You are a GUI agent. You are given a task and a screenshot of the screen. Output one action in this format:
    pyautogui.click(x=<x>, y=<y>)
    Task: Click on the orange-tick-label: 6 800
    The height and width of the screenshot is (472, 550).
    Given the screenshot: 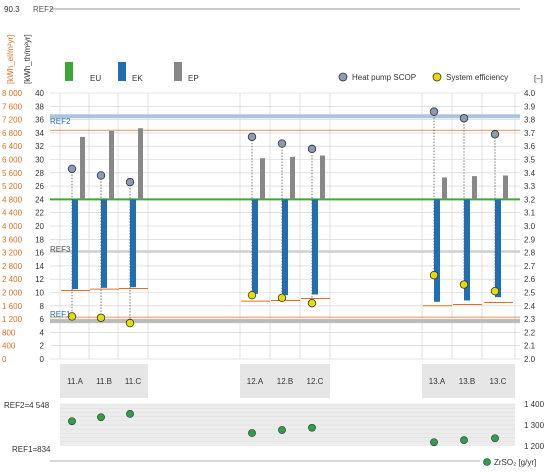 What is the action you would take?
    pyautogui.click(x=12, y=133)
    